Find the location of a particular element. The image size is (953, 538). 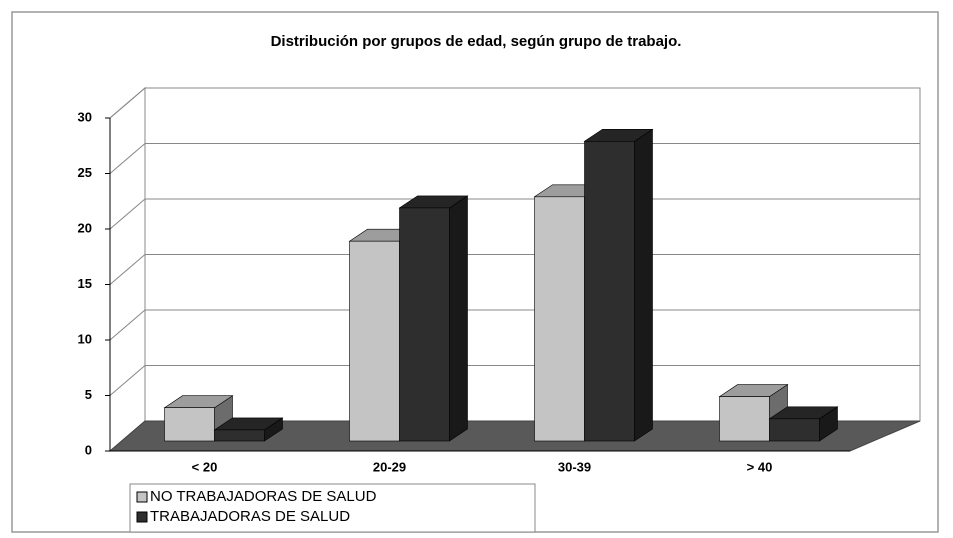

y-tick-label: 10 is located at coordinates (85, 338).